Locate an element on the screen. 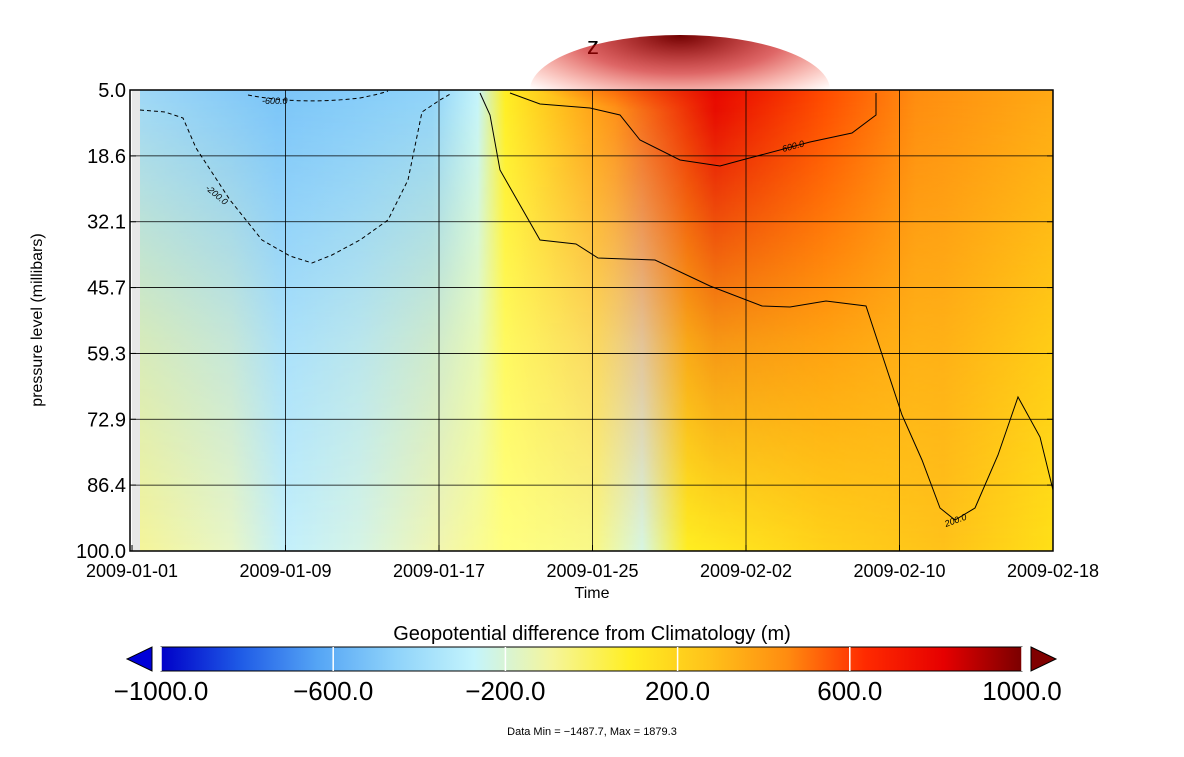 The image size is (1184, 757). contour-label-minus-600: -600.0 is located at coordinates (275, 101).